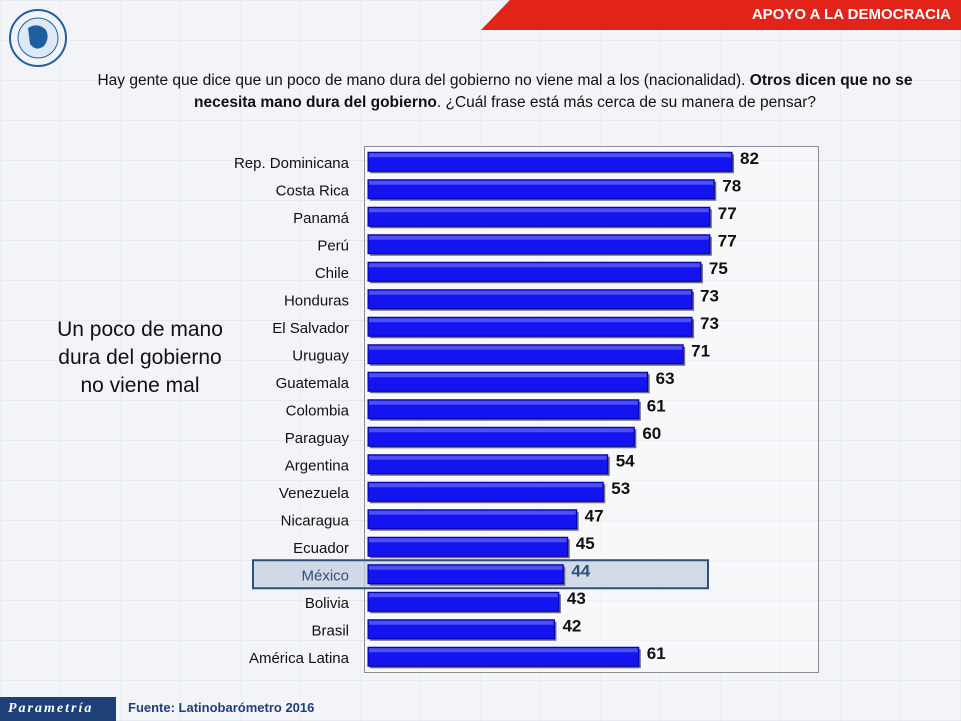 This screenshot has height=721, width=961. Describe the element at coordinates (314, 493) in the screenshot. I see `category-label-venezuela: Venezuela` at that location.